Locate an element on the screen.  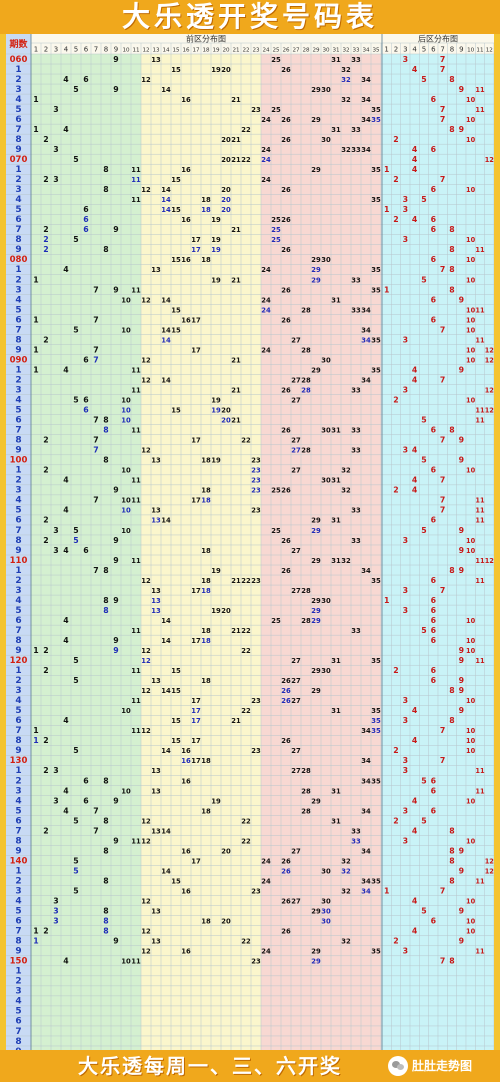
front-number-header: 6 is located at coordinates (86, 50).